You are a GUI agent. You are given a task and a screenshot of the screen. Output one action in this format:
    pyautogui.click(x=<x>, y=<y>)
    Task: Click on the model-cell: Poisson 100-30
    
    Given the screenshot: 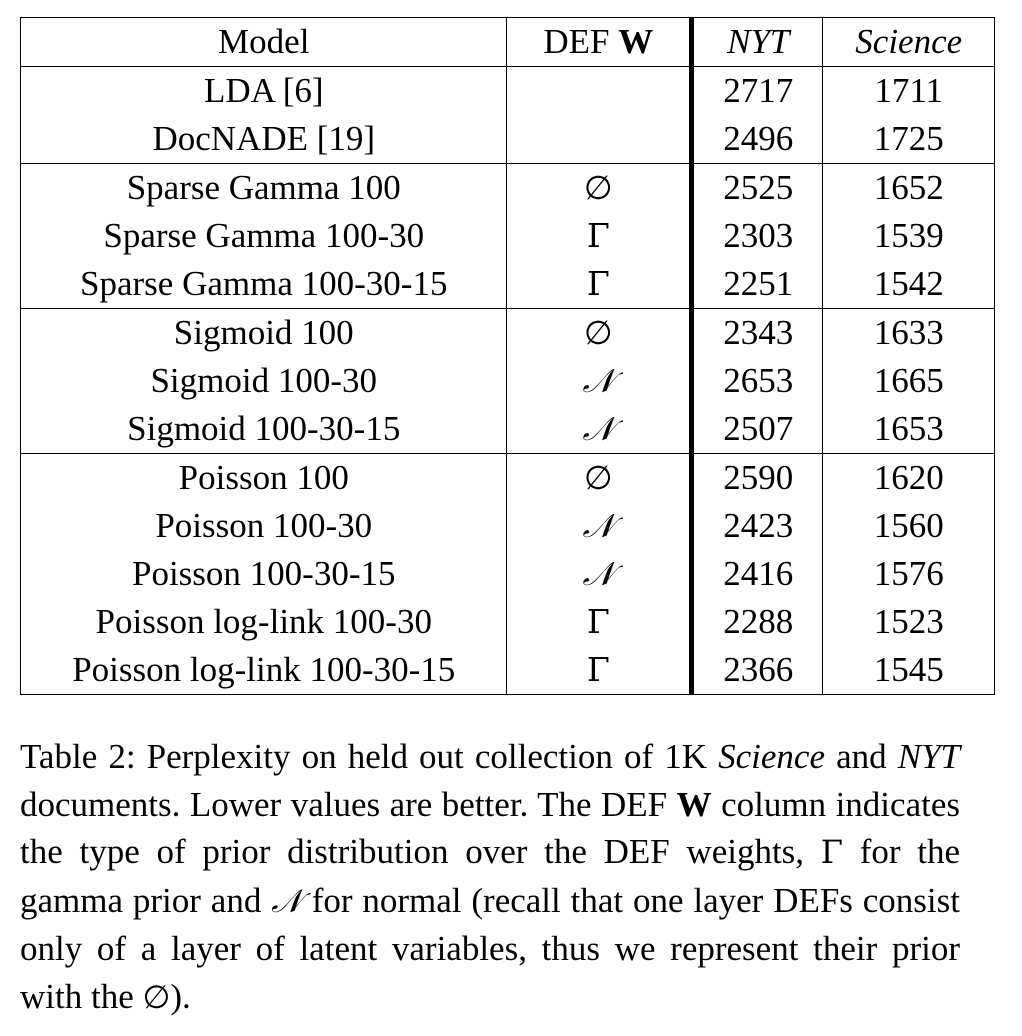 What is the action you would take?
    pyautogui.click(x=263, y=526)
    